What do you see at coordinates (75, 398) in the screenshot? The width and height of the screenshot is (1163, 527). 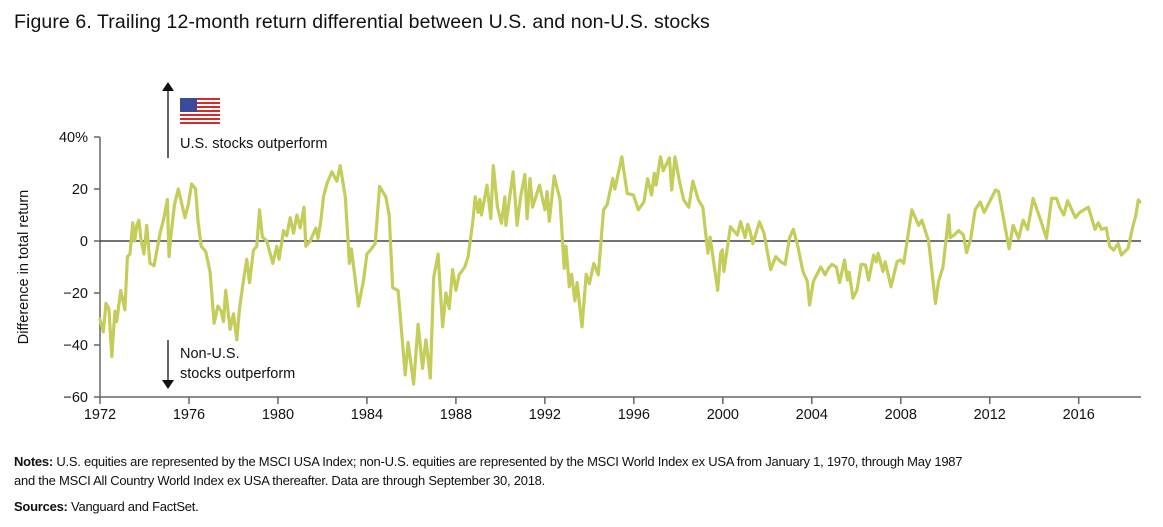 I see `y-tick-label: −60` at bounding box center [75, 398].